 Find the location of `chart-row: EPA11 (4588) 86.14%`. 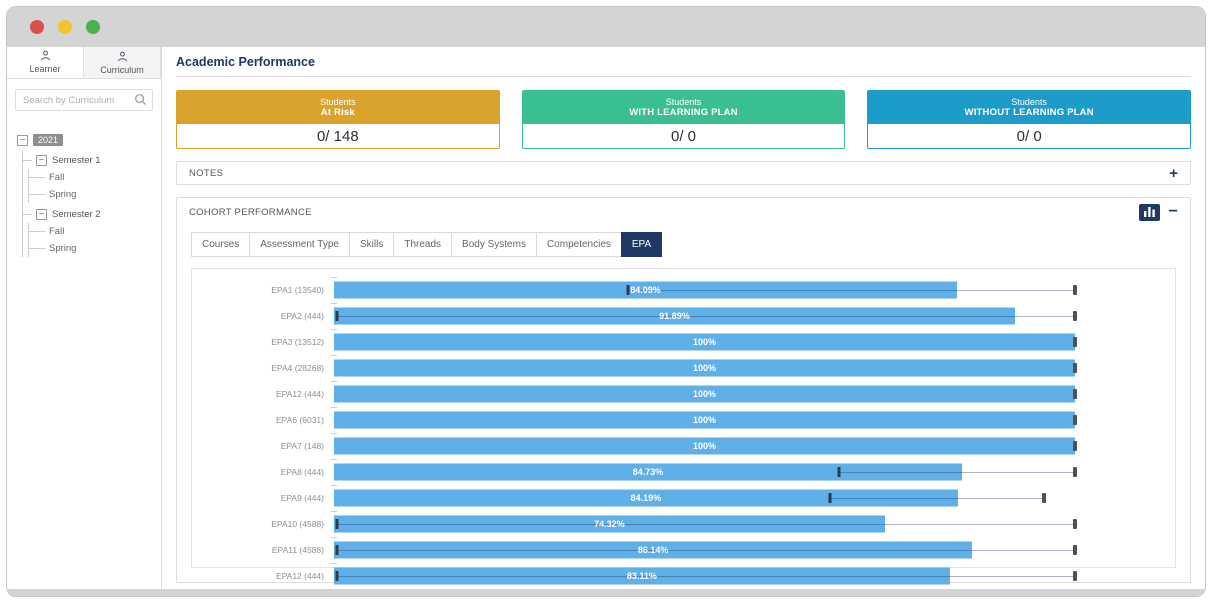

chart-row: EPA11 (4588) 86.14% is located at coordinates (683, 550).